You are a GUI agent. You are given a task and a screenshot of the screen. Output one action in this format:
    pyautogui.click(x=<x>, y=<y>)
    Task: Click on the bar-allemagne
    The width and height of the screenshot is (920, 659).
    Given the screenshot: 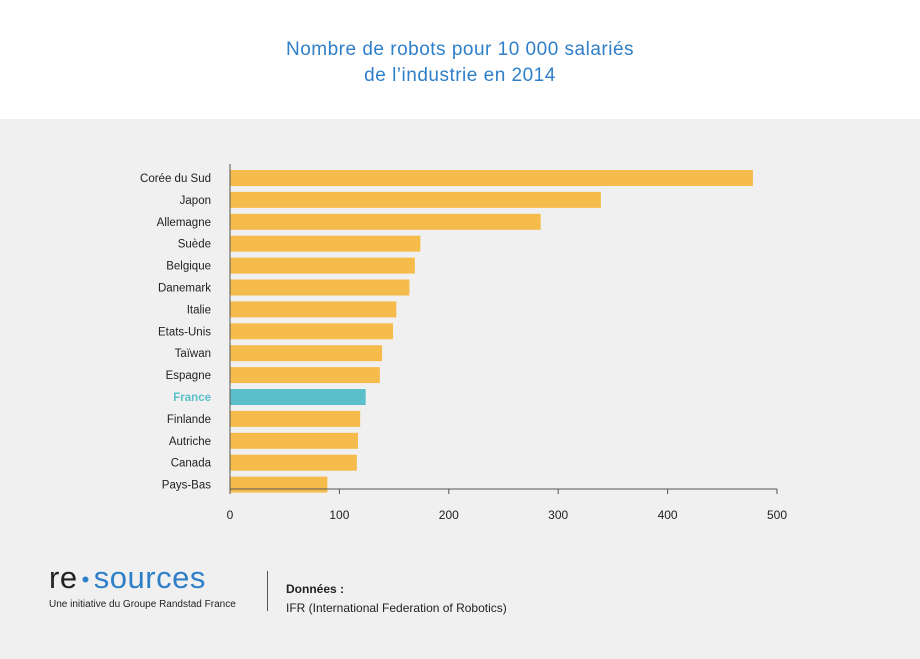 What is the action you would take?
    pyautogui.click(x=385, y=221)
    